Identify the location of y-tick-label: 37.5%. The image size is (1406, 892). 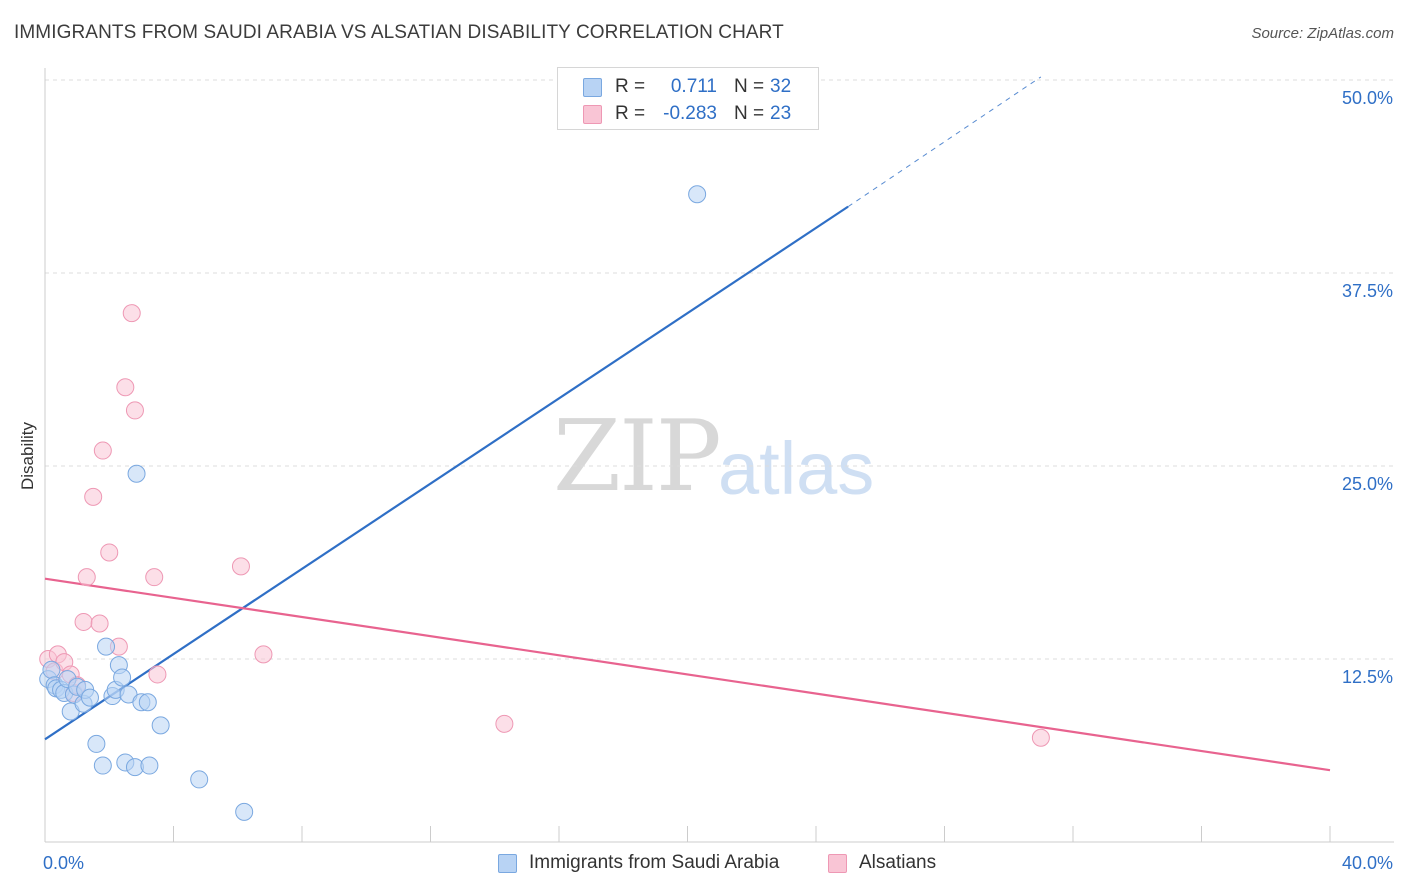
(1367, 291).